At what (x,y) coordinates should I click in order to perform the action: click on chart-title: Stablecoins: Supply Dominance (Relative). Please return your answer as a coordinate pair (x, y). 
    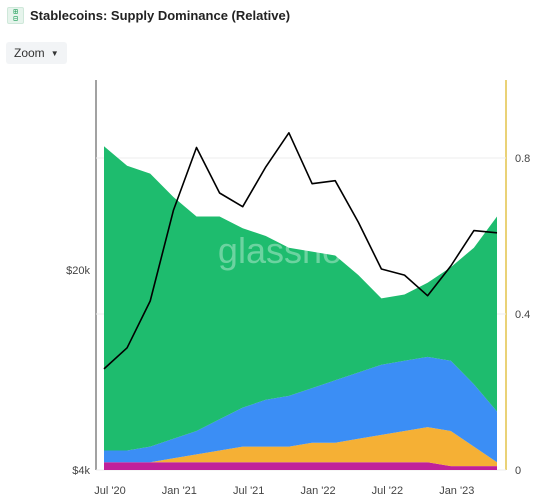
    Looking at the image, I should click on (160, 15).